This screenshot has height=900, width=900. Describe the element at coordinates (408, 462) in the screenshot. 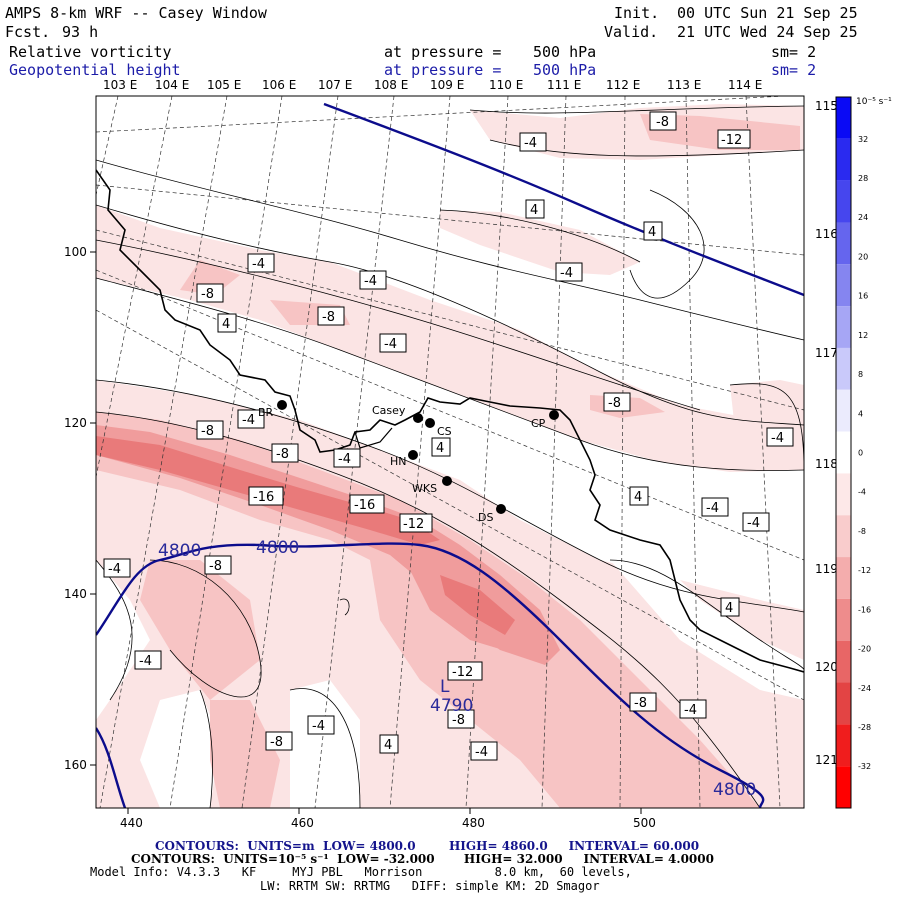

I see `stations: BR Casey CS HN WKS DS CP` at that location.